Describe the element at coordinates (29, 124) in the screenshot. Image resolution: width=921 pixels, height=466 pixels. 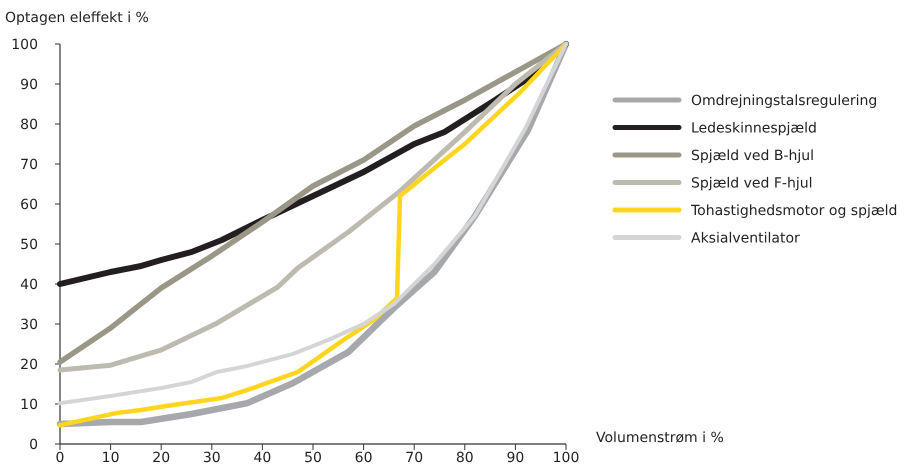
I see `y-tick-label: 80` at that location.